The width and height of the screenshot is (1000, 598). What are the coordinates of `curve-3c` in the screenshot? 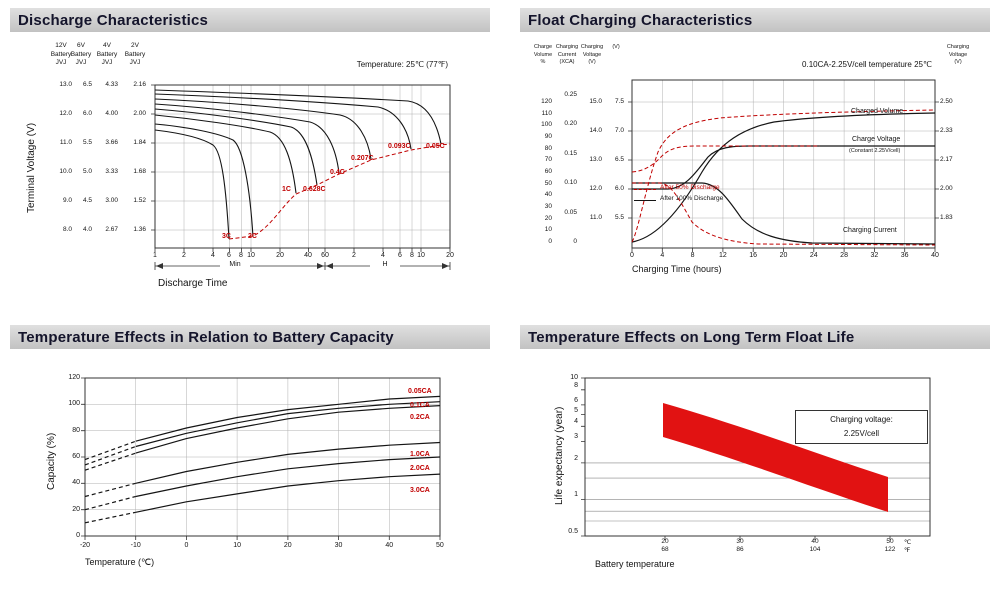 It's located at (192, 184).